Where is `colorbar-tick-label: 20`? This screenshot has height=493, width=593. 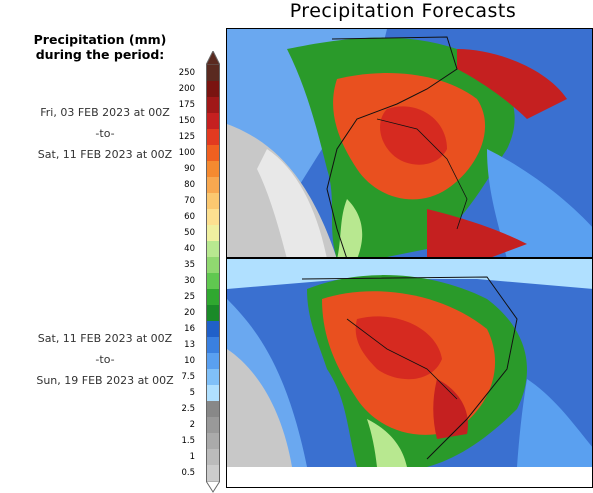 colorbar-tick-label: 20 is located at coordinates (189, 313).